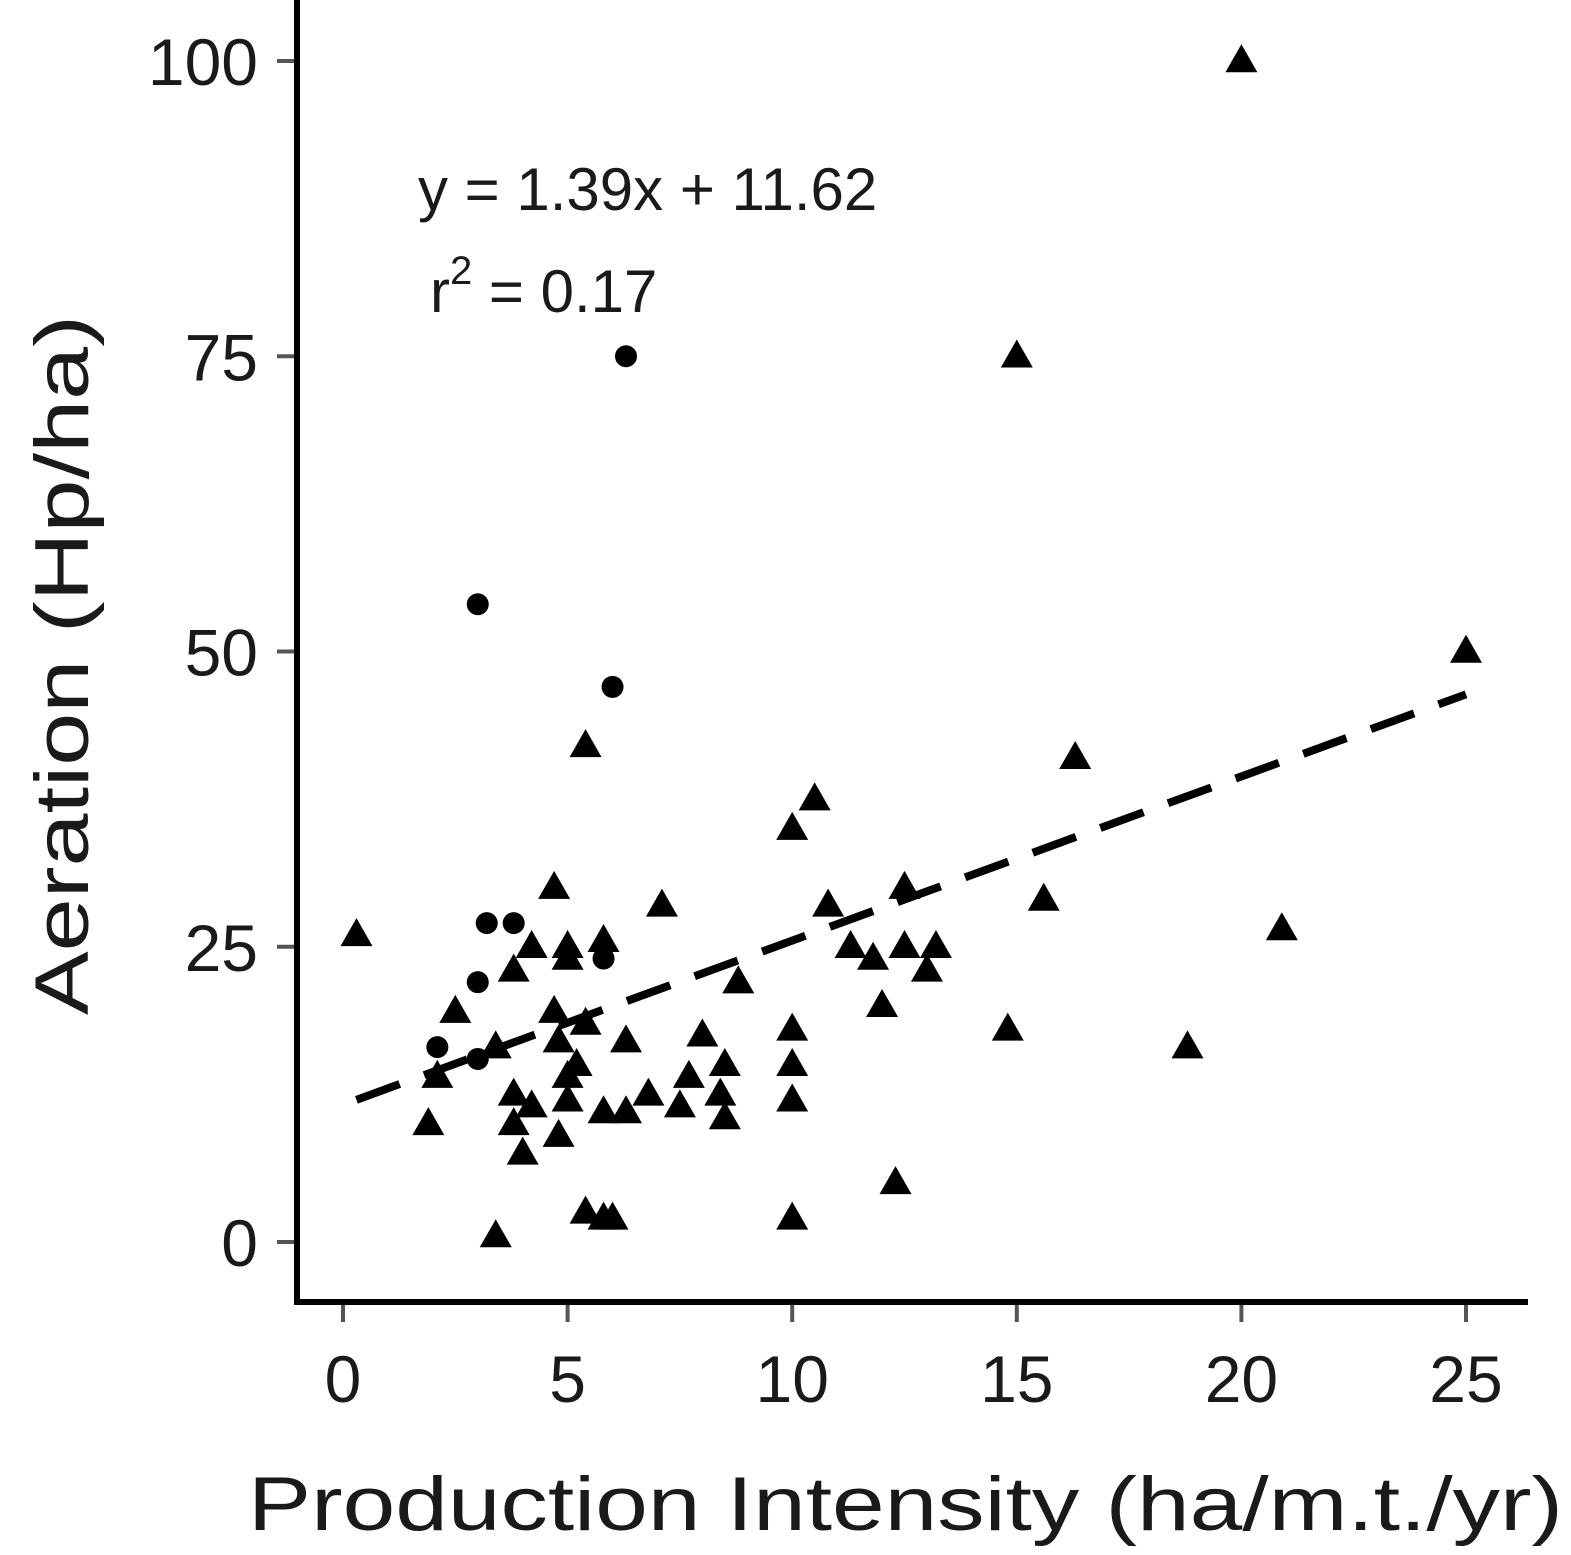 The width and height of the screenshot is (1571, 1555). What do you see at coordinates (1241, 1379) in the screenshot?
I see `x-tick-label: 20` at bounding box center [1241, 1379].